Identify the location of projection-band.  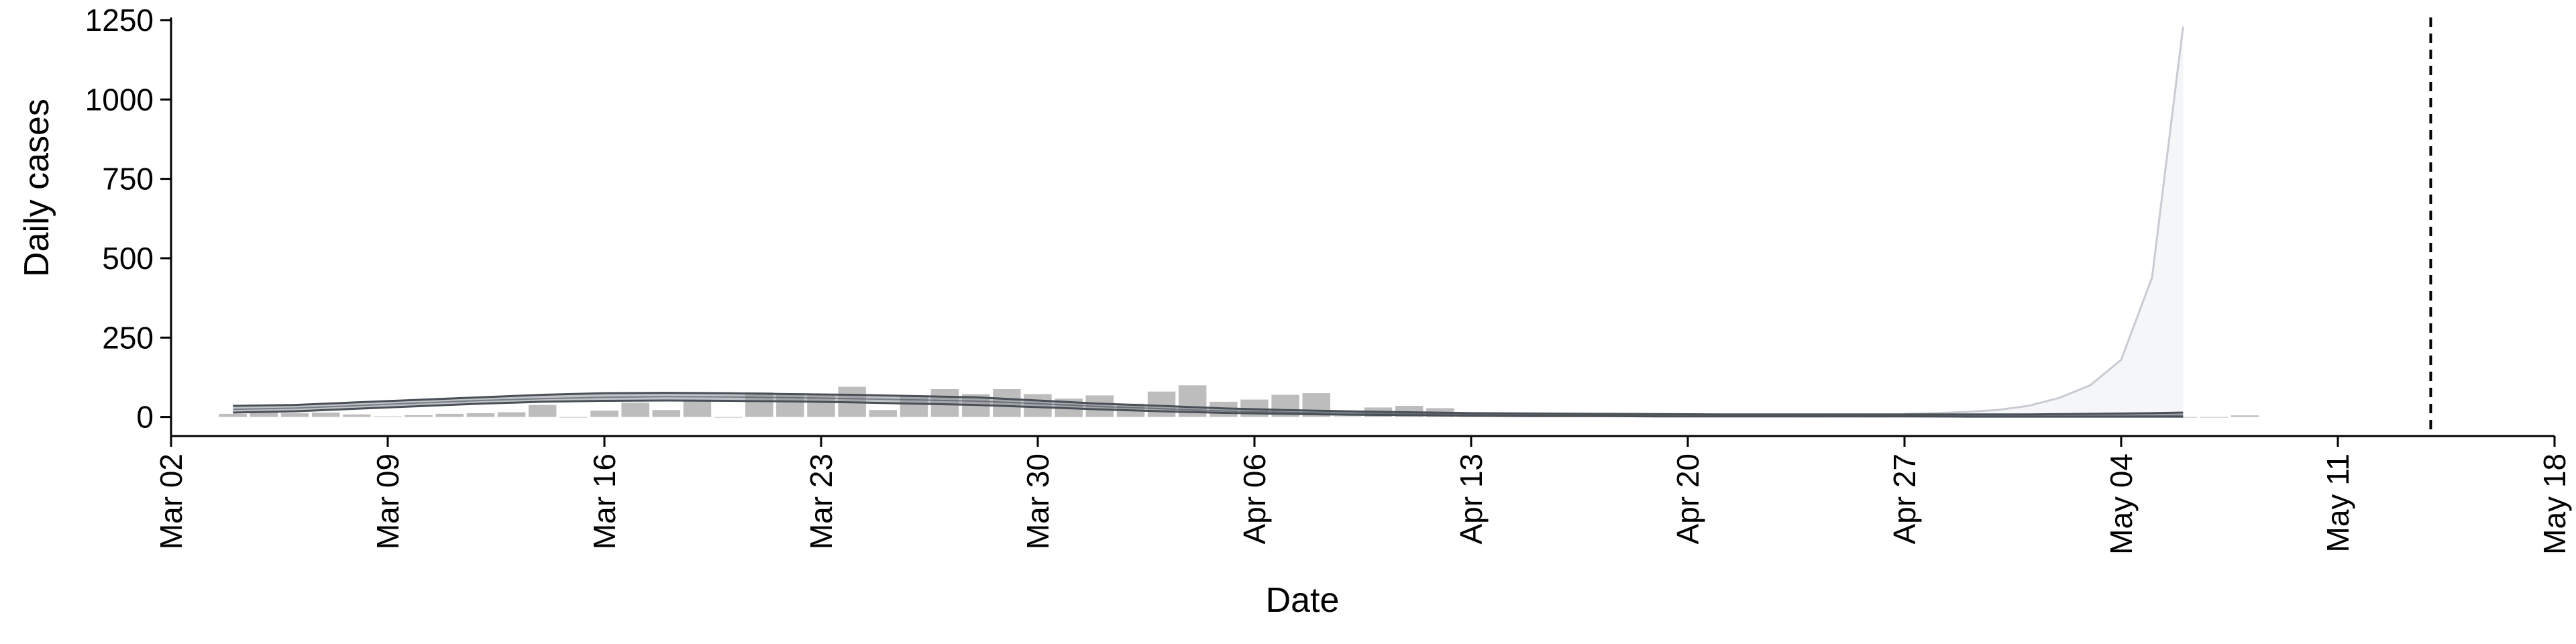
(2044, 221).